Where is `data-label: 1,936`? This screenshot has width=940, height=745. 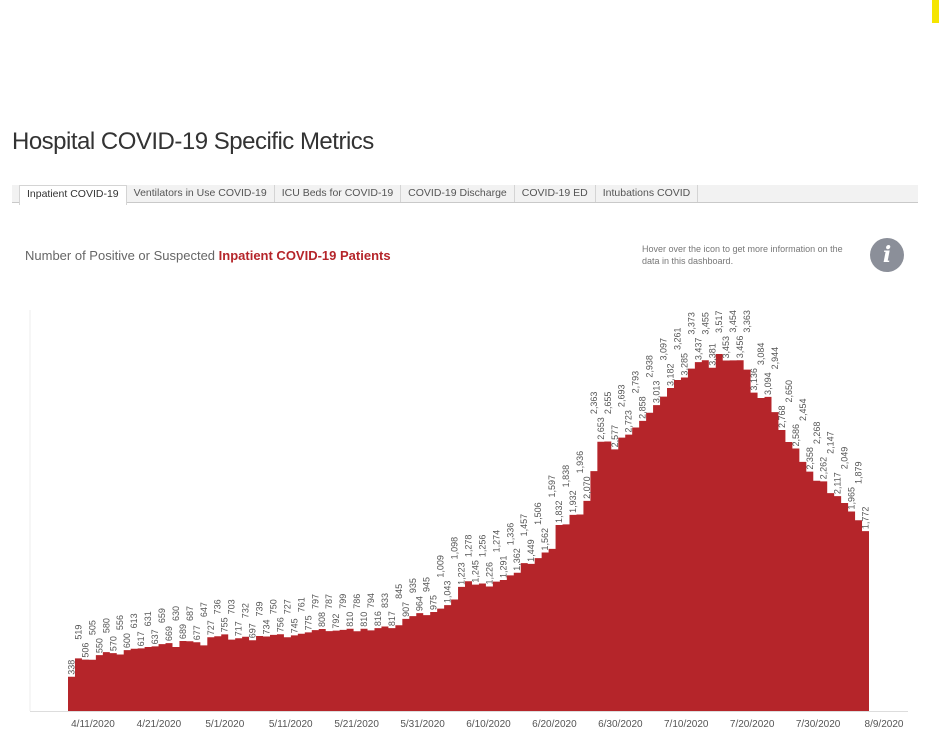 data-label: 1,936 is located at coordinates (580, 462).